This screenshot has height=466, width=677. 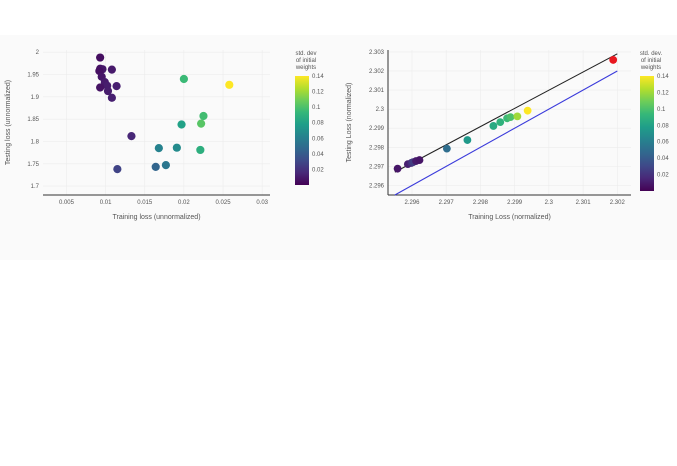 I want to click on x-axis-label: Training loss (unnormalized), so click(x=156, y=217).